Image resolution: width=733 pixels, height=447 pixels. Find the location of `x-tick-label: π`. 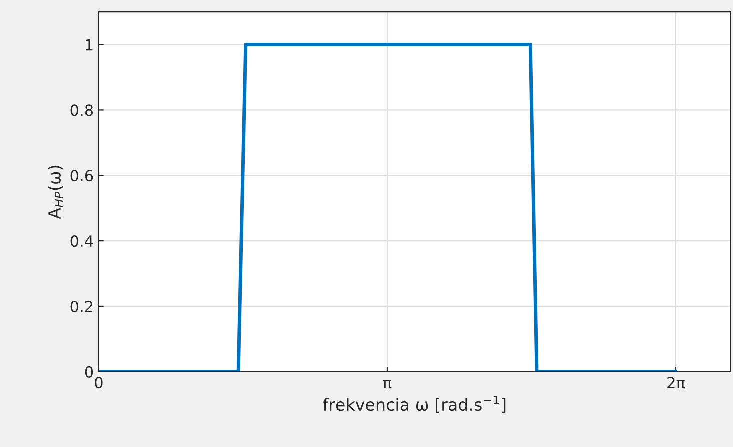

x-tick-label: π is located at coordinates (387, 384).